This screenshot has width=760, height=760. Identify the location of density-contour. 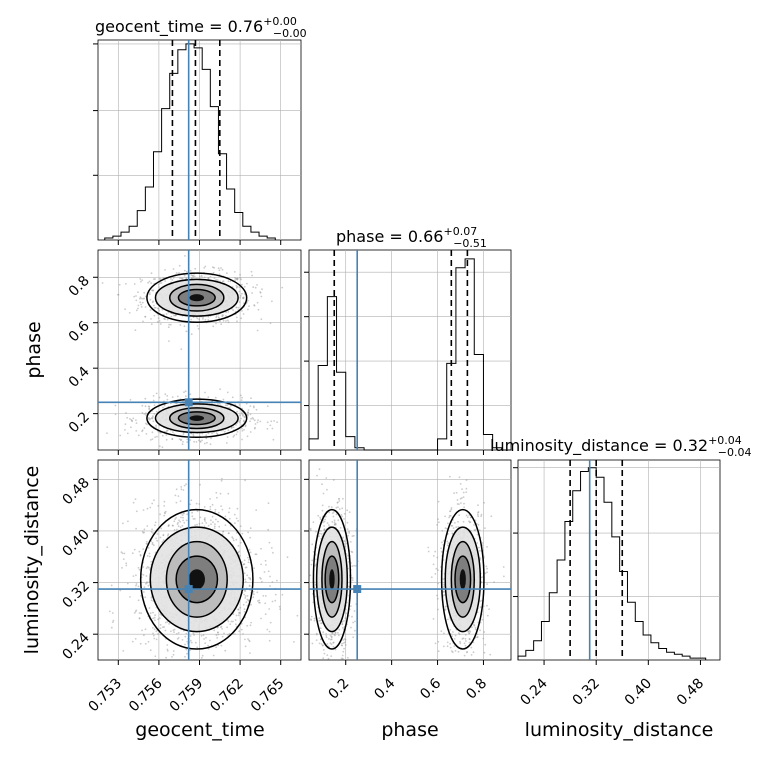
(196, 579).